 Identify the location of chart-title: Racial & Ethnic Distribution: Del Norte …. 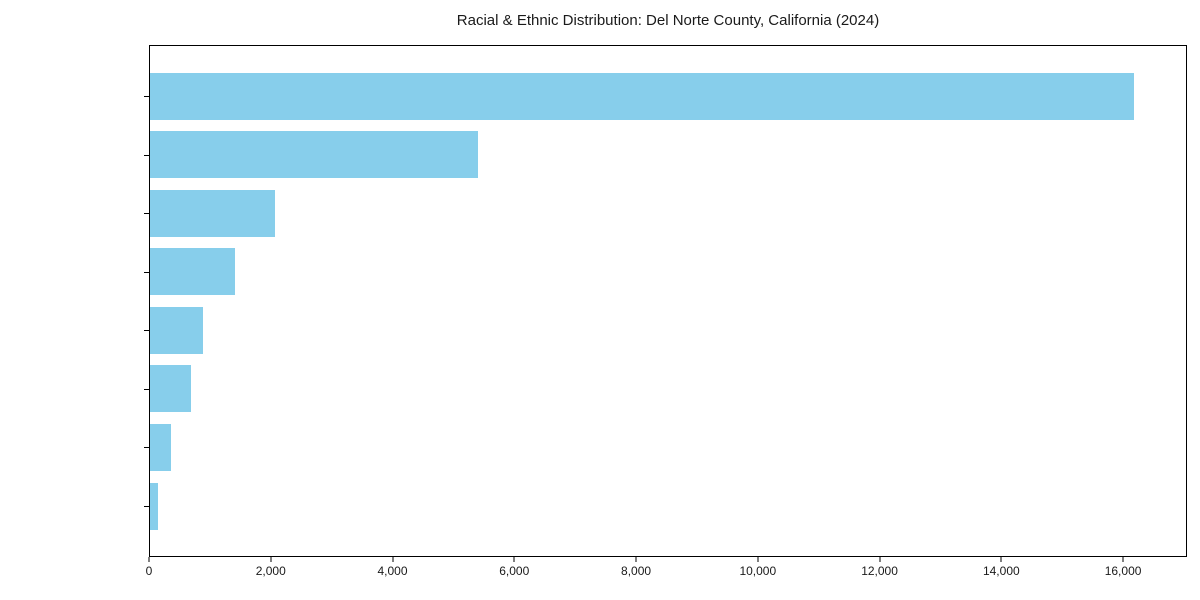
(668, 20).